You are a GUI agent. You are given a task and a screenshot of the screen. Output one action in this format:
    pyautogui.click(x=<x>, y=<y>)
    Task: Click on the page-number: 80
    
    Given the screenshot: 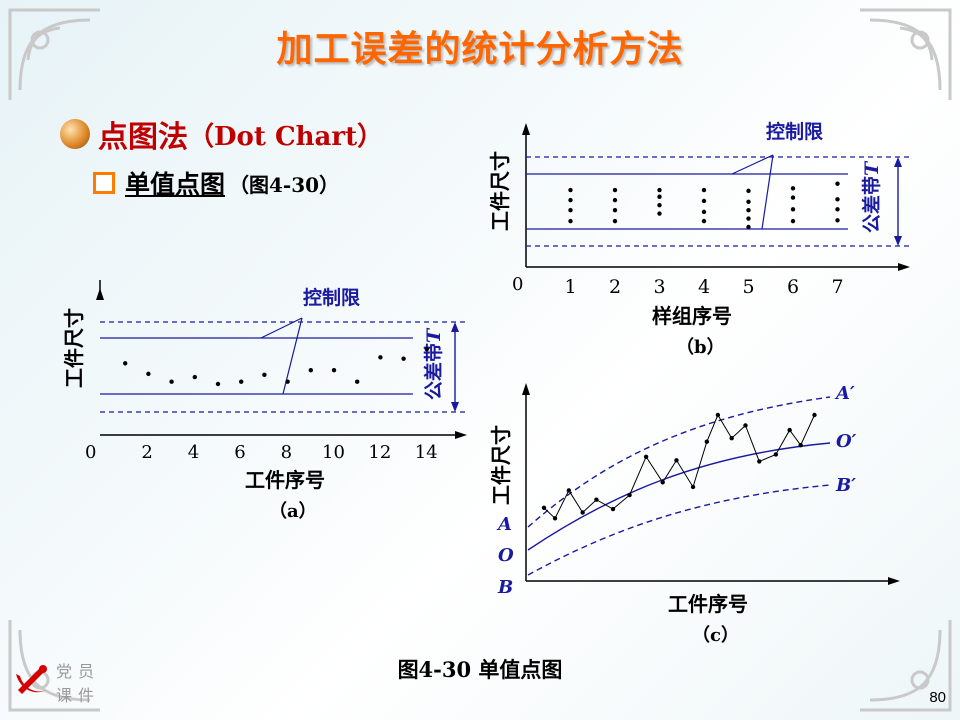 What is the action you would take?
    pyautogui.click(x=937, y=697)
    